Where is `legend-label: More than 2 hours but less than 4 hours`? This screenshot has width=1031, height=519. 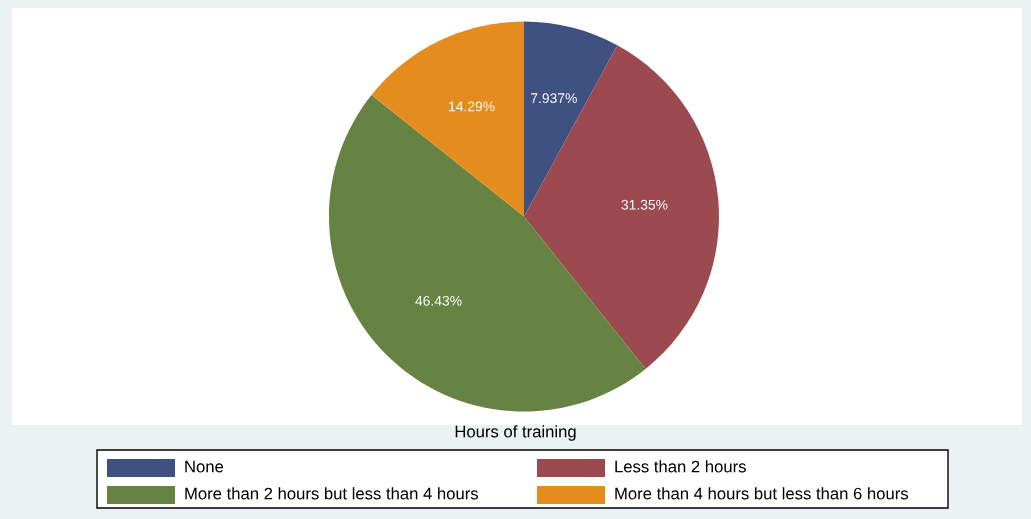 legend-label: More than 2 hours but less than 4 hours is located at coordinates (332, 493).